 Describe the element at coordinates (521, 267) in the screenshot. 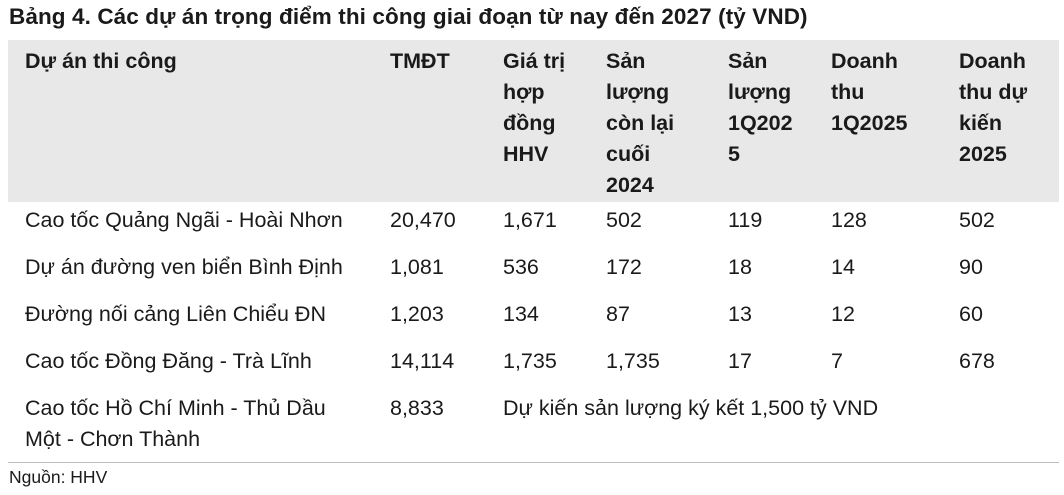

I see `row-2-contract: 536` at that location.